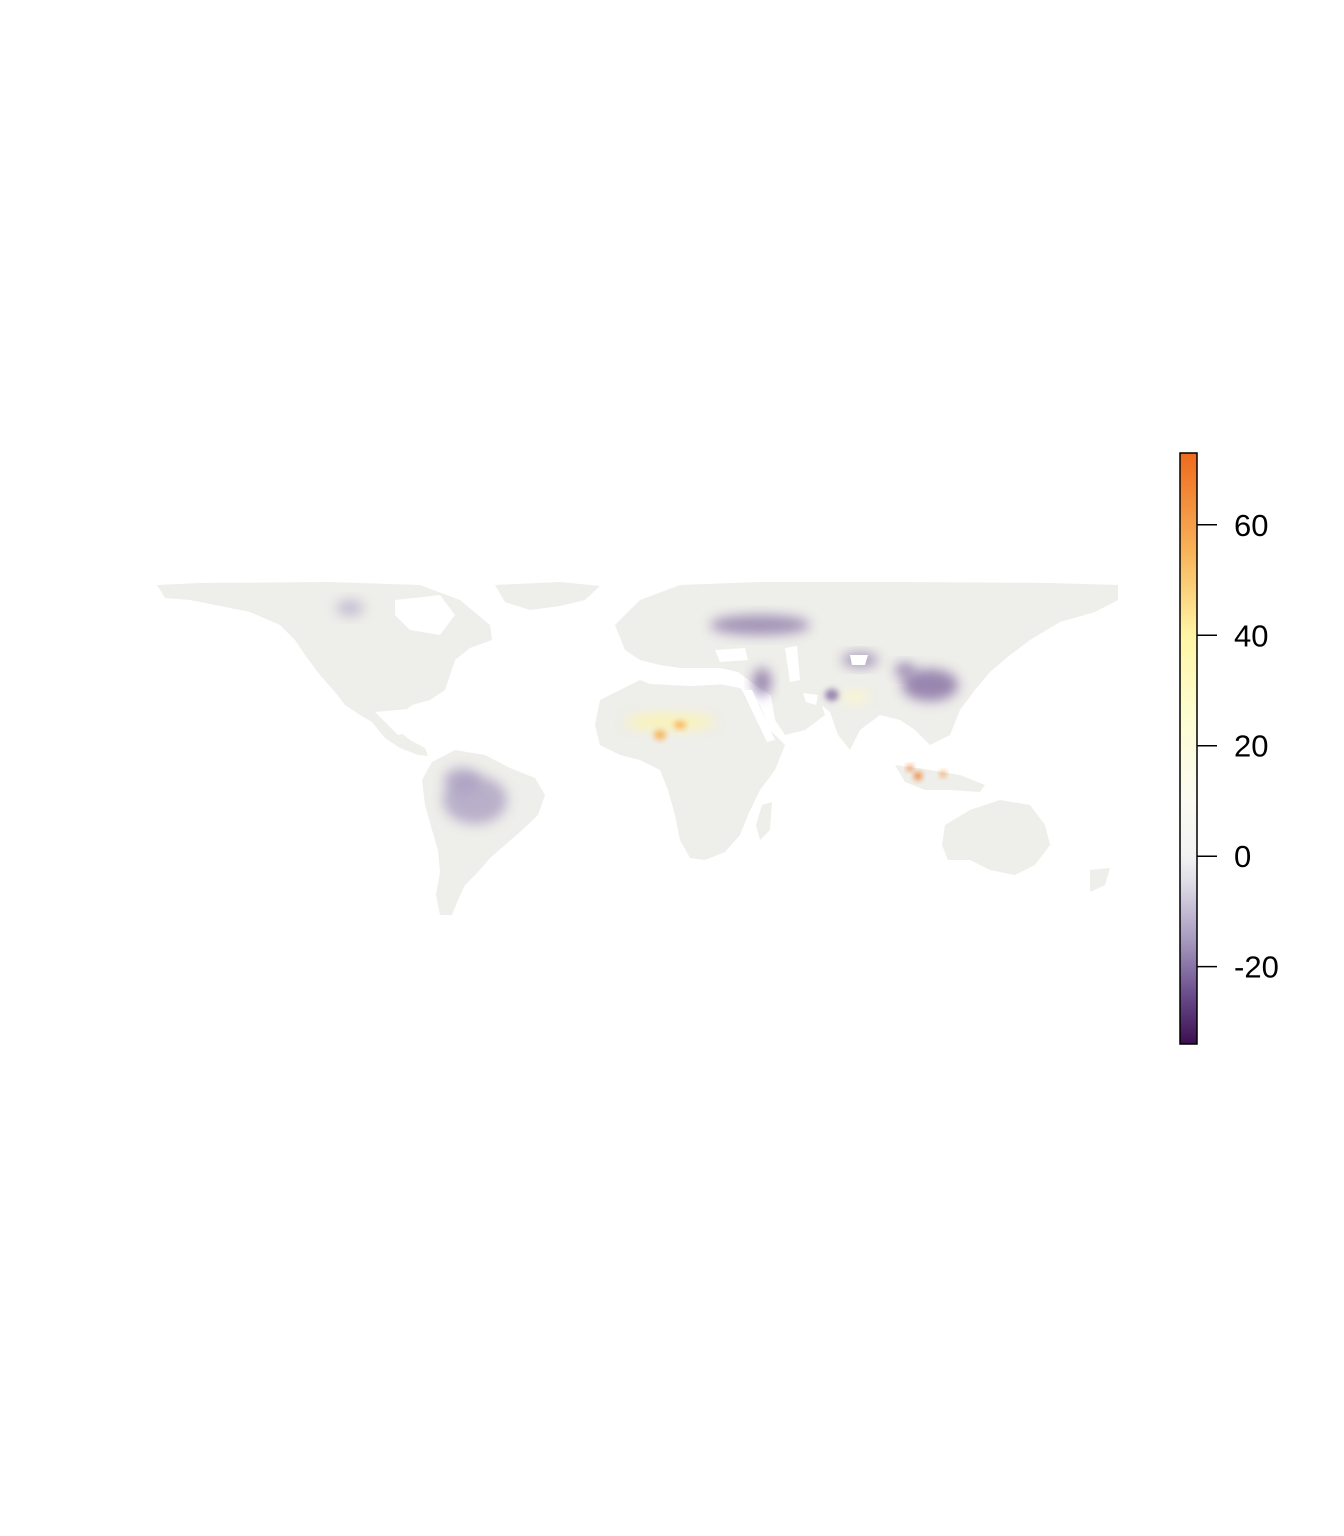 This screenshot has width=1344, height=1536. Describe the element at coordinates (940, 778) in the screenshot. I see `indonesia-landmass` at that location.